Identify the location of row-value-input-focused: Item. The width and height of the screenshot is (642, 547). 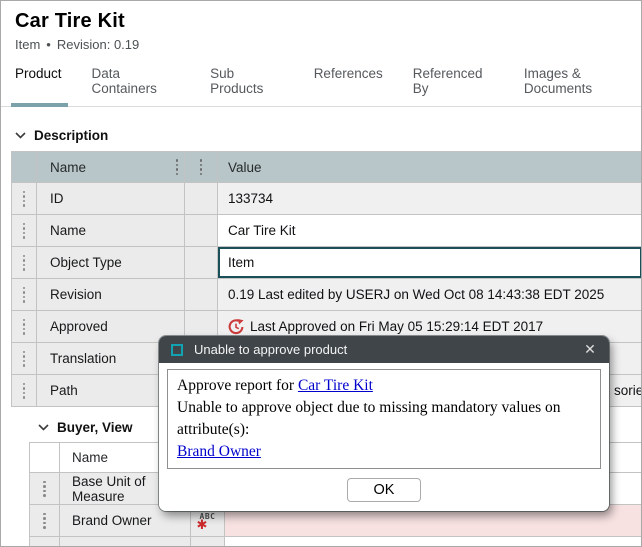
(429, 263).